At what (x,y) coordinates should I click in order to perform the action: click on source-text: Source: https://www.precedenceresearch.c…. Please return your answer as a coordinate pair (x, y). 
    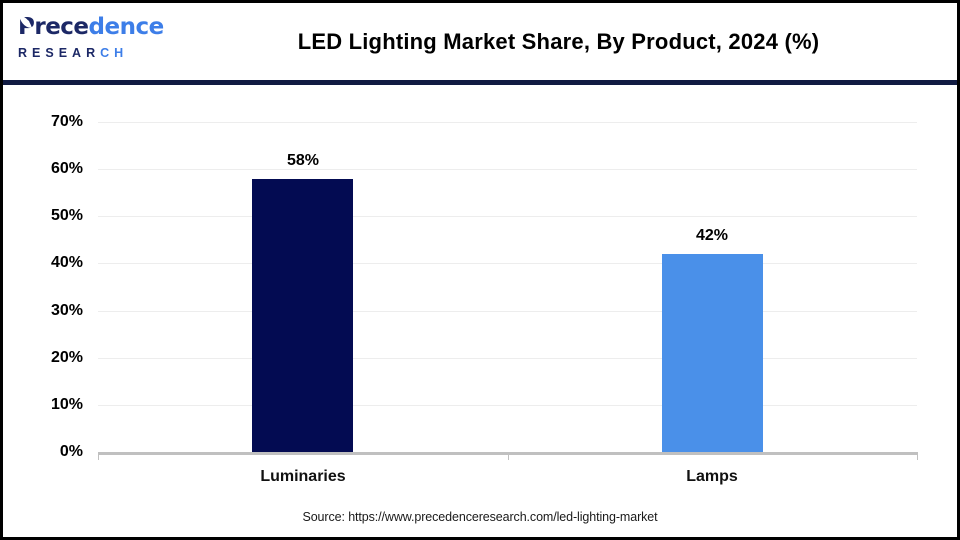
    Looking at the image, I should click on (480, 517).